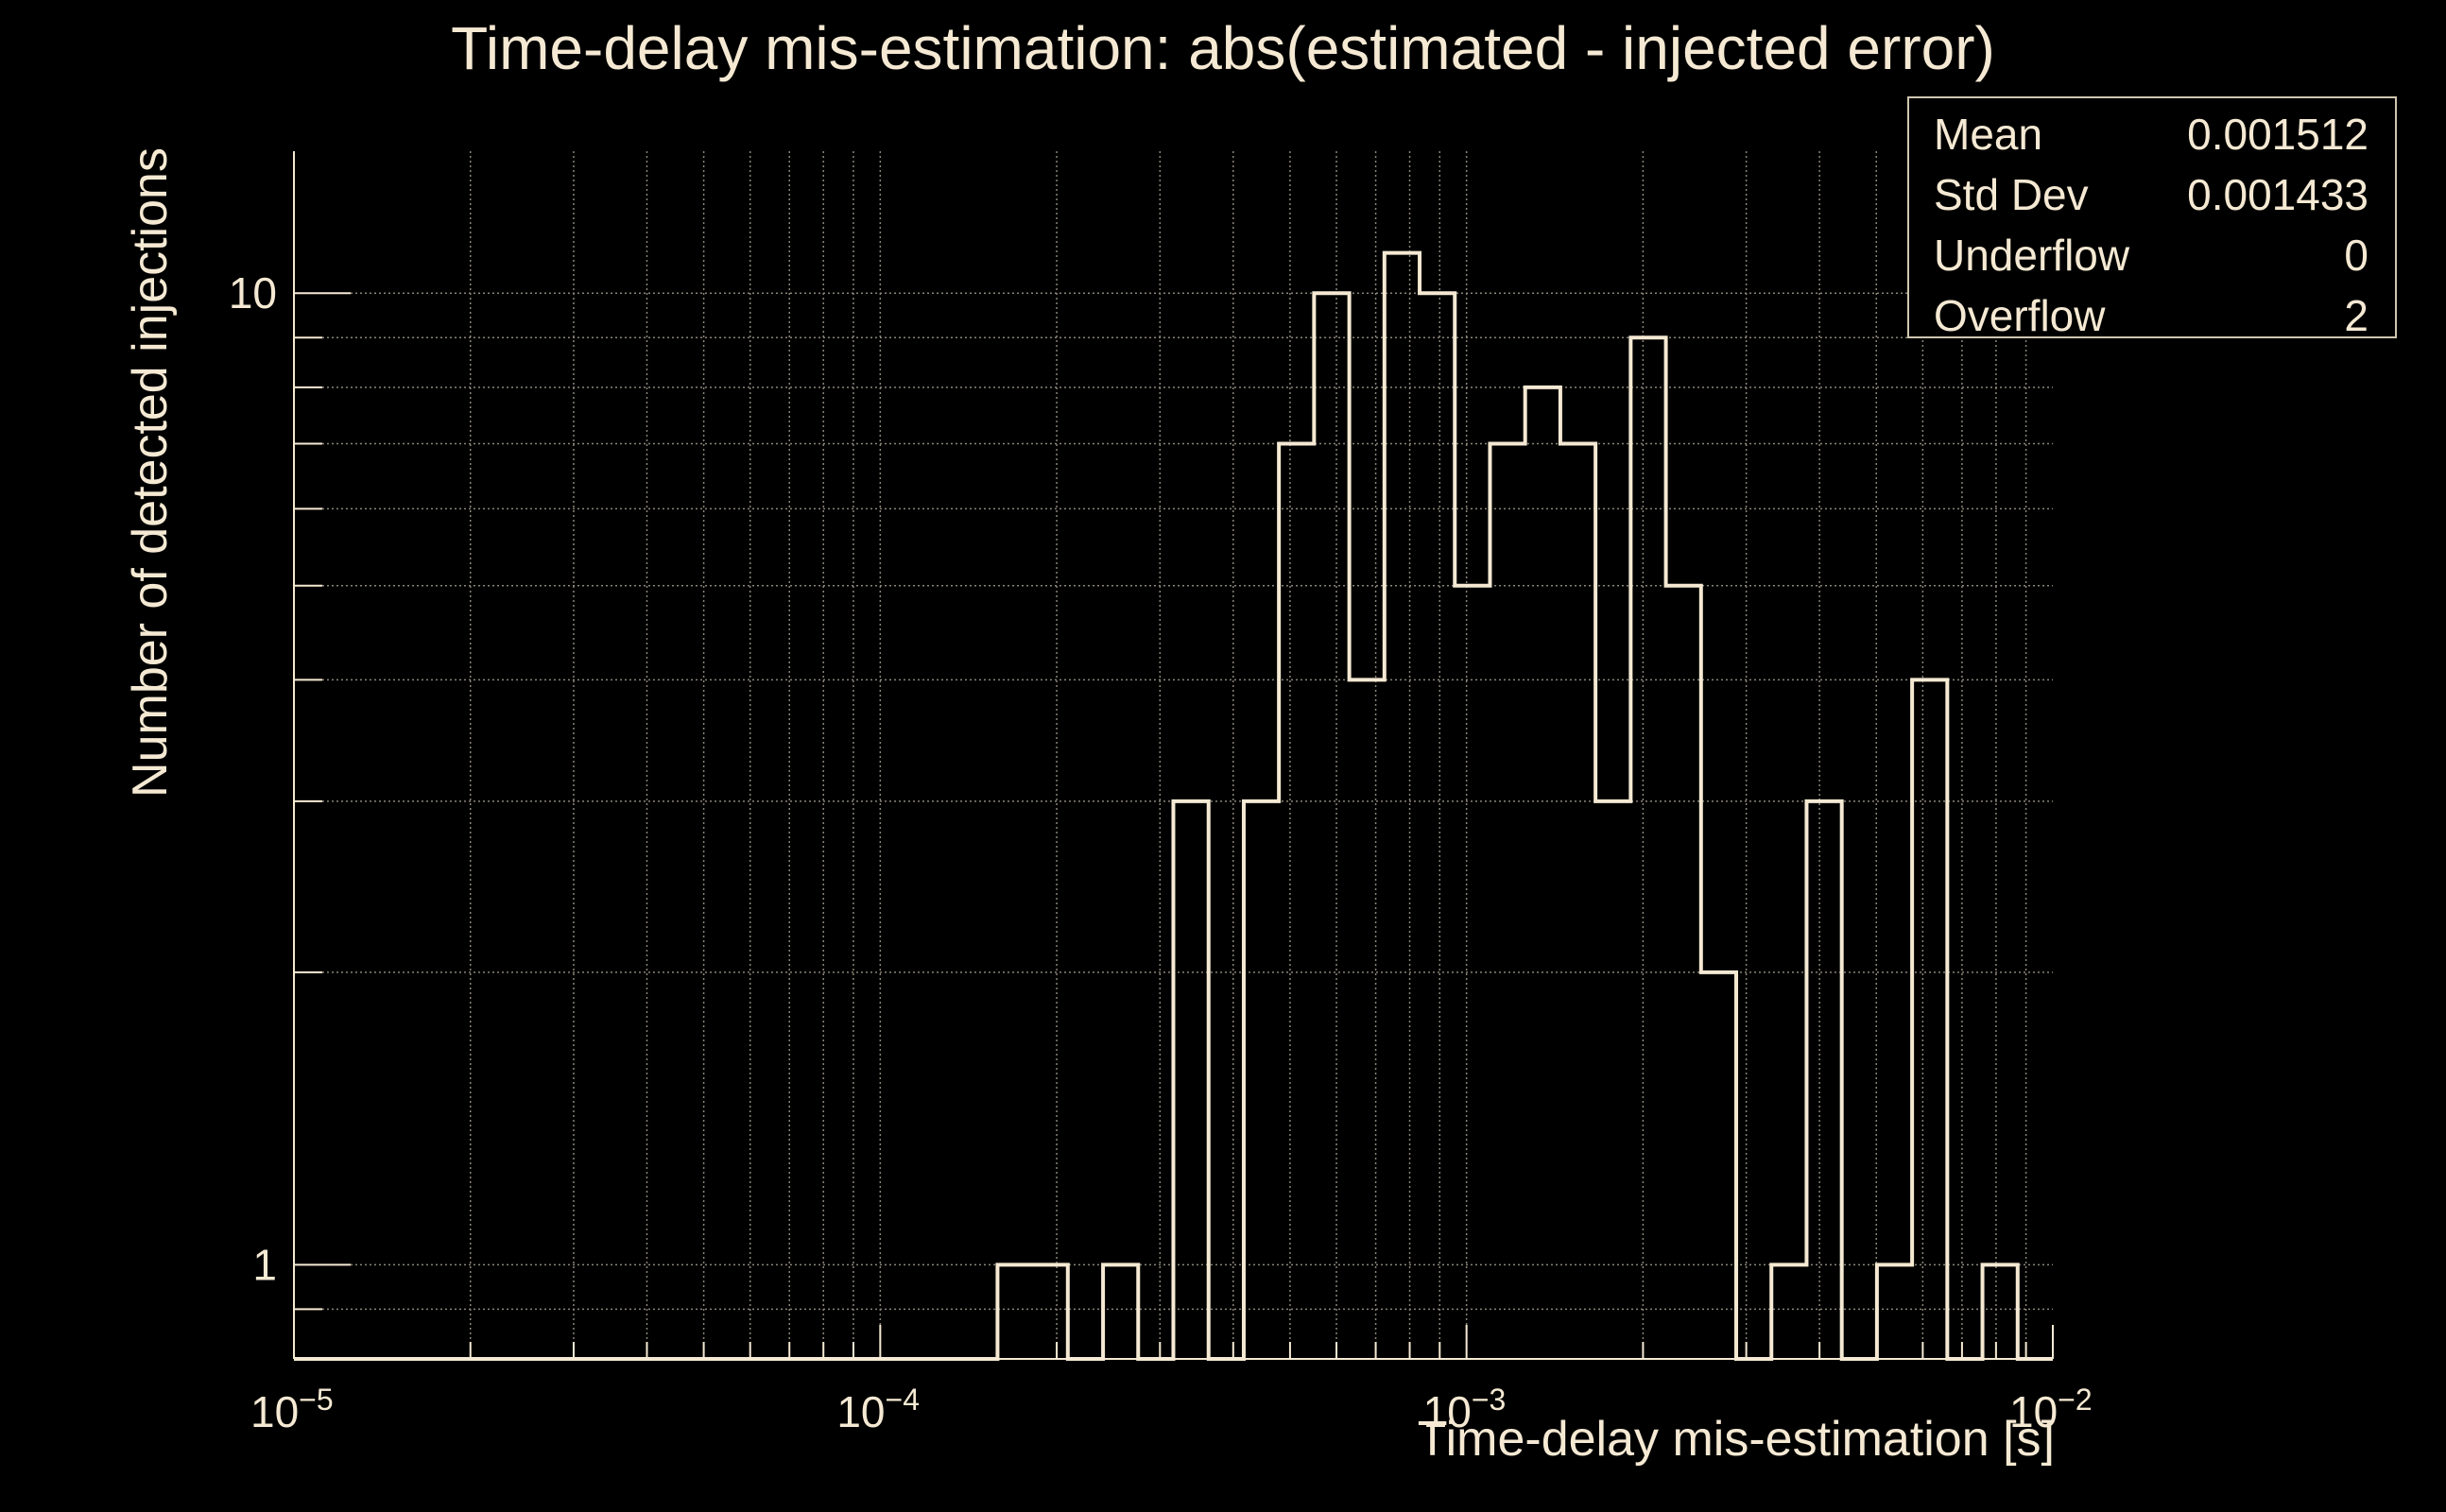 This screenshot has width=2446, height=1512. Describe the element at coordinates (292, 1409) in the screenshot. I see `x-tick-label: 10⁻⁵` at that location.